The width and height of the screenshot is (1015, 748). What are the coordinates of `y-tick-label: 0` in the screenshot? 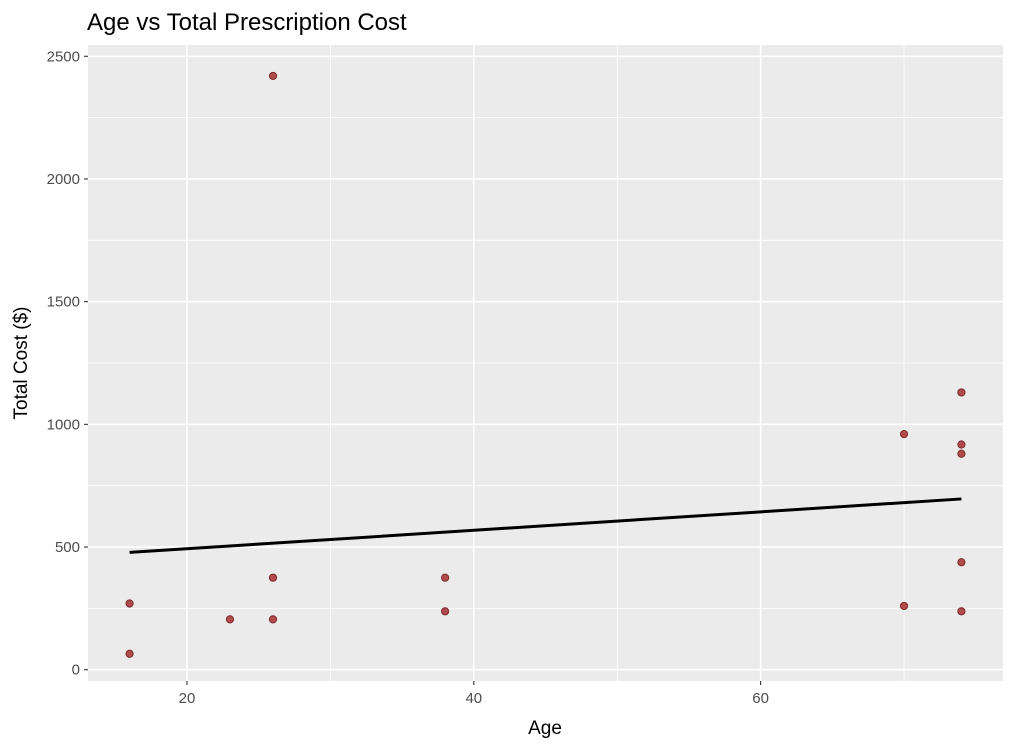 It's located at (76, 670).